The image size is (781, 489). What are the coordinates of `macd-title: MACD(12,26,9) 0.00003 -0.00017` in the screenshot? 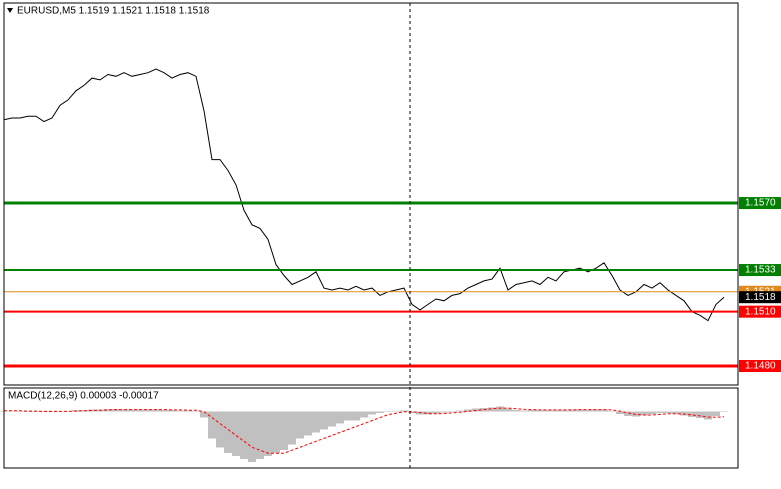 It's located at (83, 396).